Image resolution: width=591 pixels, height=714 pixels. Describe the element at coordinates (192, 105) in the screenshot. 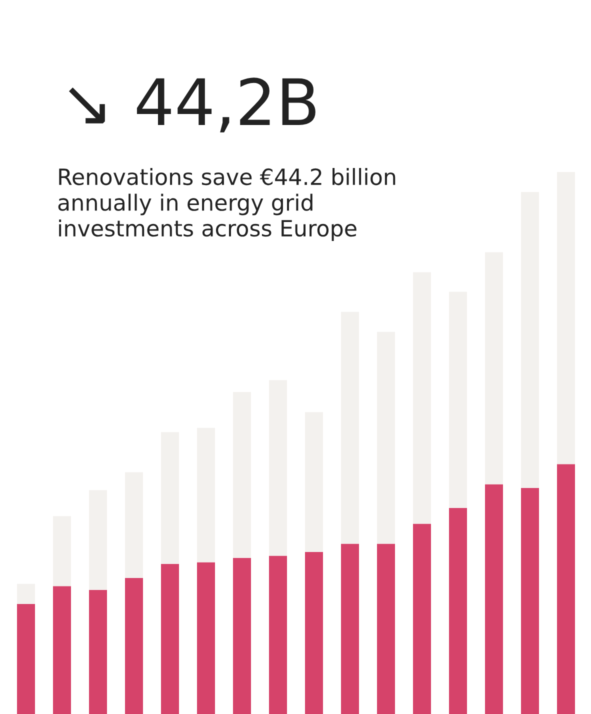

I see `chart-title: ↘ 44,2B` at that location.